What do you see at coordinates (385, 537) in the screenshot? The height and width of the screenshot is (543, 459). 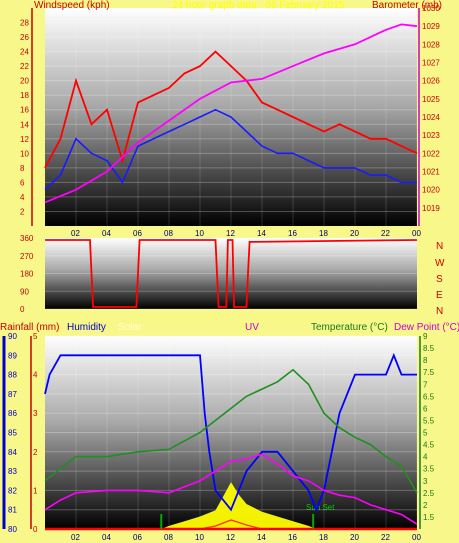 I see `temp-x-tick-label: 22` at bounding box center [385, 537].